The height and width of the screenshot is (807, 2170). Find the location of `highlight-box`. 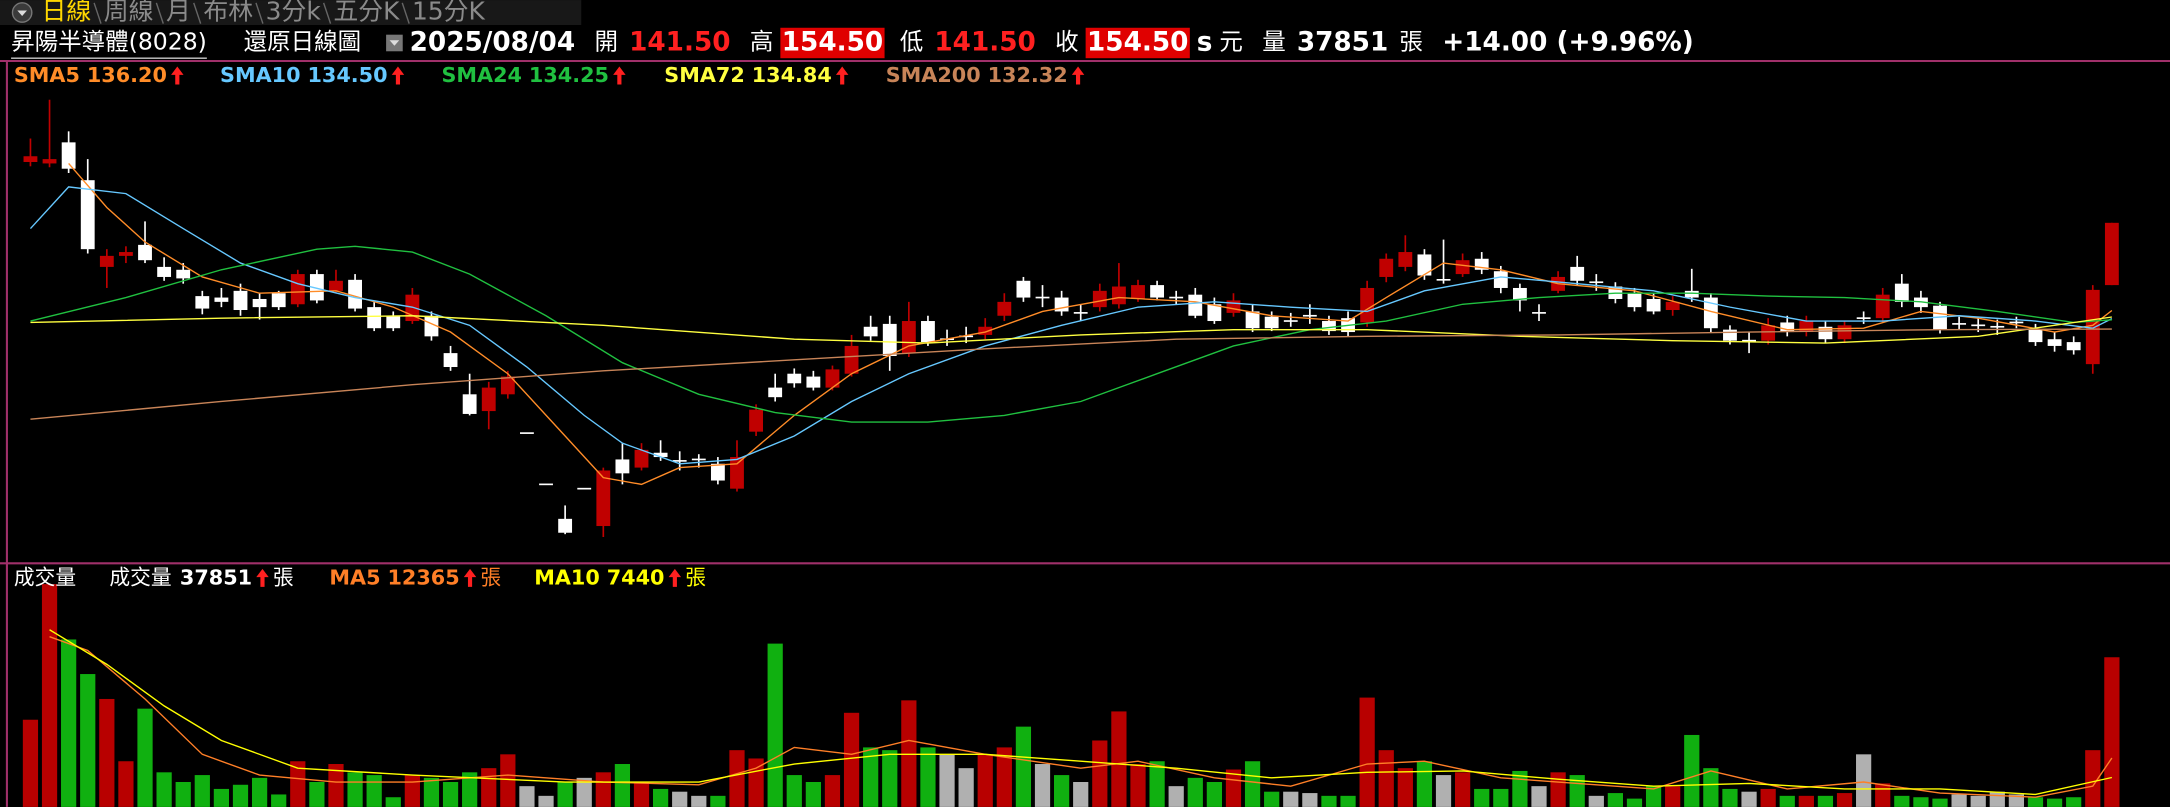

highlight-box is located at coordinates (832, 43).